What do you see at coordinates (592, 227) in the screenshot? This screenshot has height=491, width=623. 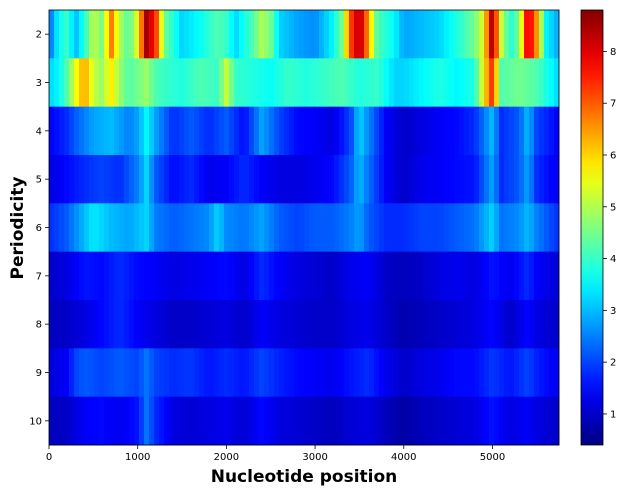 I see `colorbar` at bounding box center [592, 227].